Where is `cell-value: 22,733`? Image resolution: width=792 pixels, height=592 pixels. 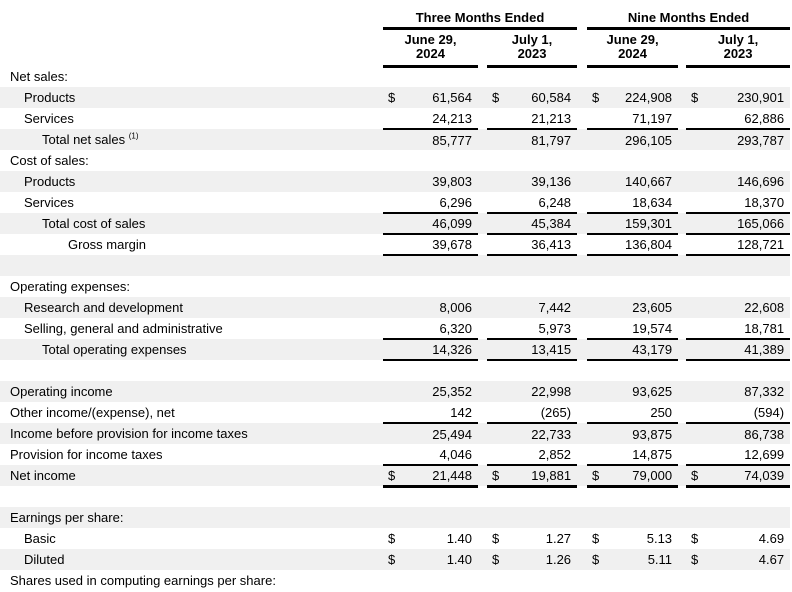
cell-value: 22,733 is located at coordinates (542, 433).